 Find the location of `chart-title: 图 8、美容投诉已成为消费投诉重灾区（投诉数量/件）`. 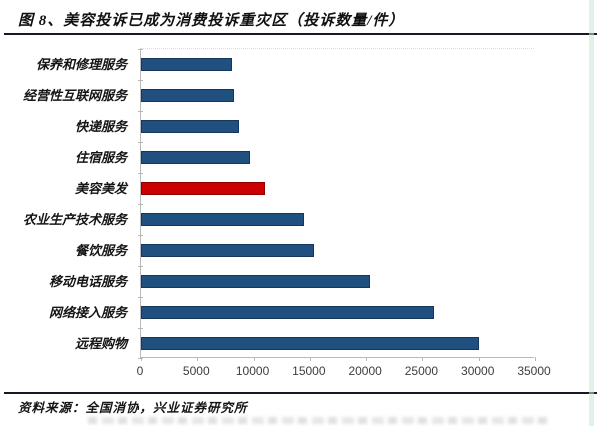

chart-title: 图 8、美容投诉已成为消费投诉重灾区（投诉数量/件） is located at coordinates (211, 21).